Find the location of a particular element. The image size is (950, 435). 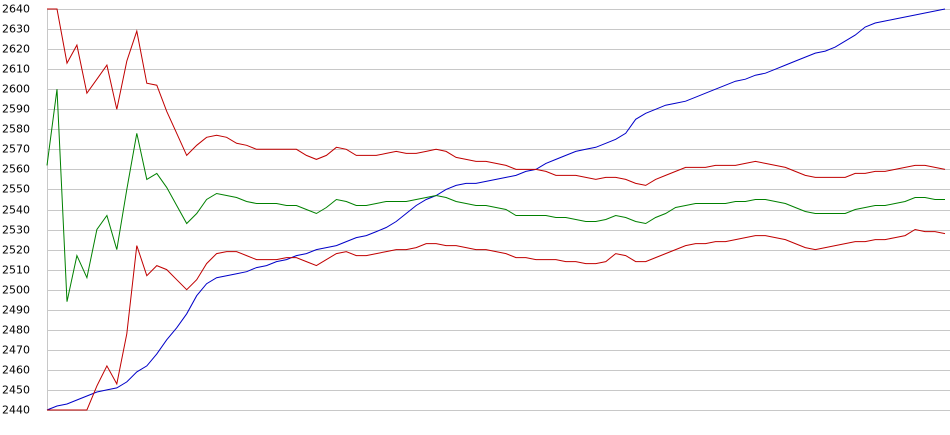

y-tick-label: 2480 is located at coordinates (16, 330).